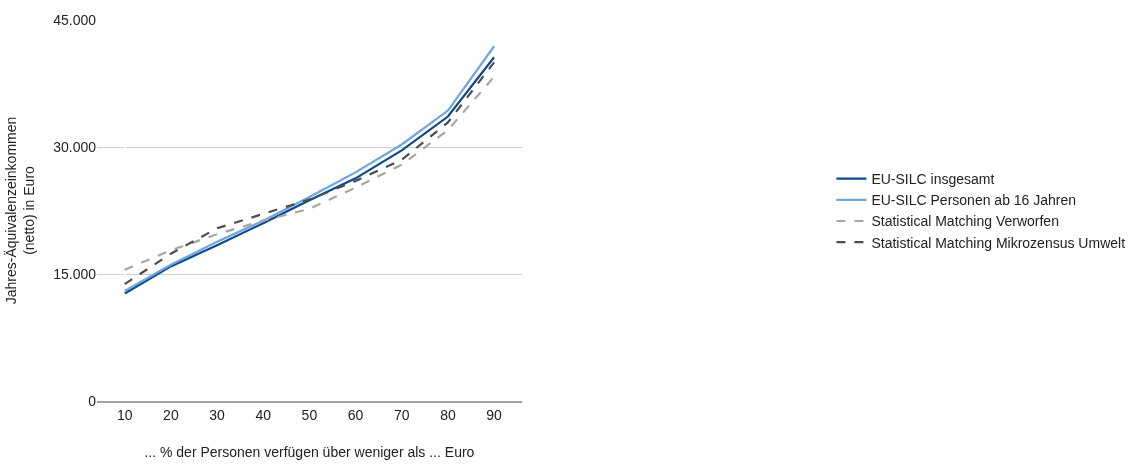 The height and width of the screenshot is (476, 1140). Describe the element at coordinates (448, 414) in the screenshot. I see `x-tick-label: 80` at that location.